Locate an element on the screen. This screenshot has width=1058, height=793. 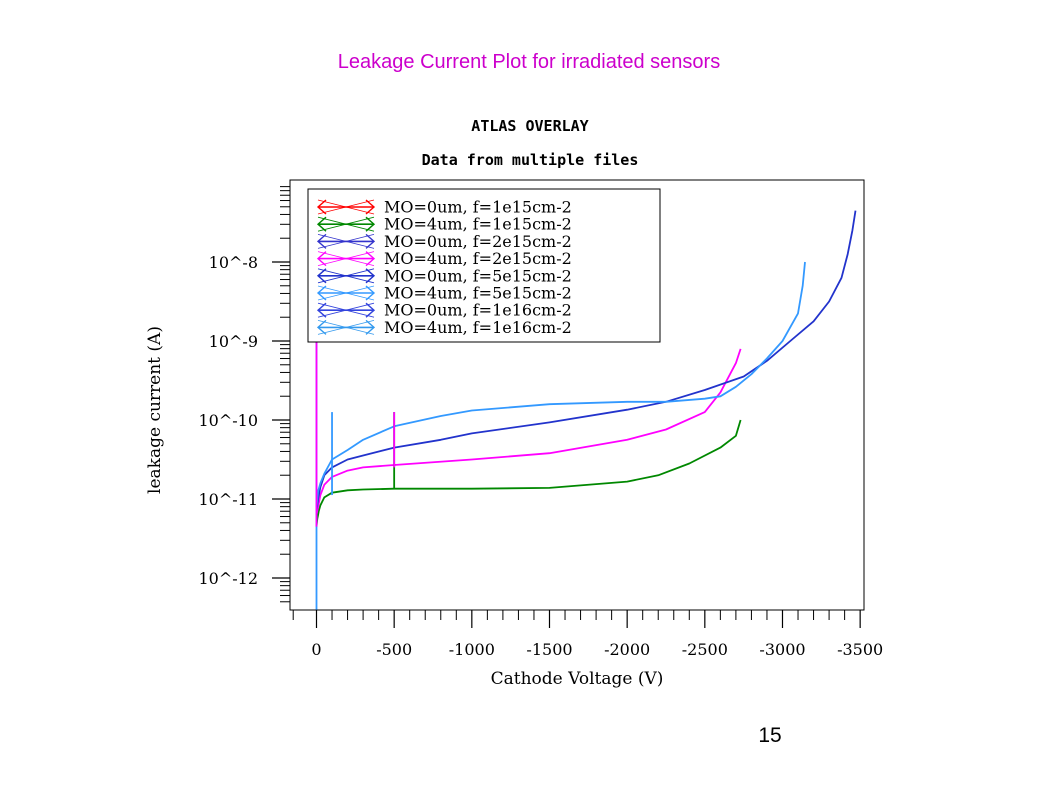
legend-entry: MO=4um, f=1e16cm-2 is located at coordinates (444, 327).